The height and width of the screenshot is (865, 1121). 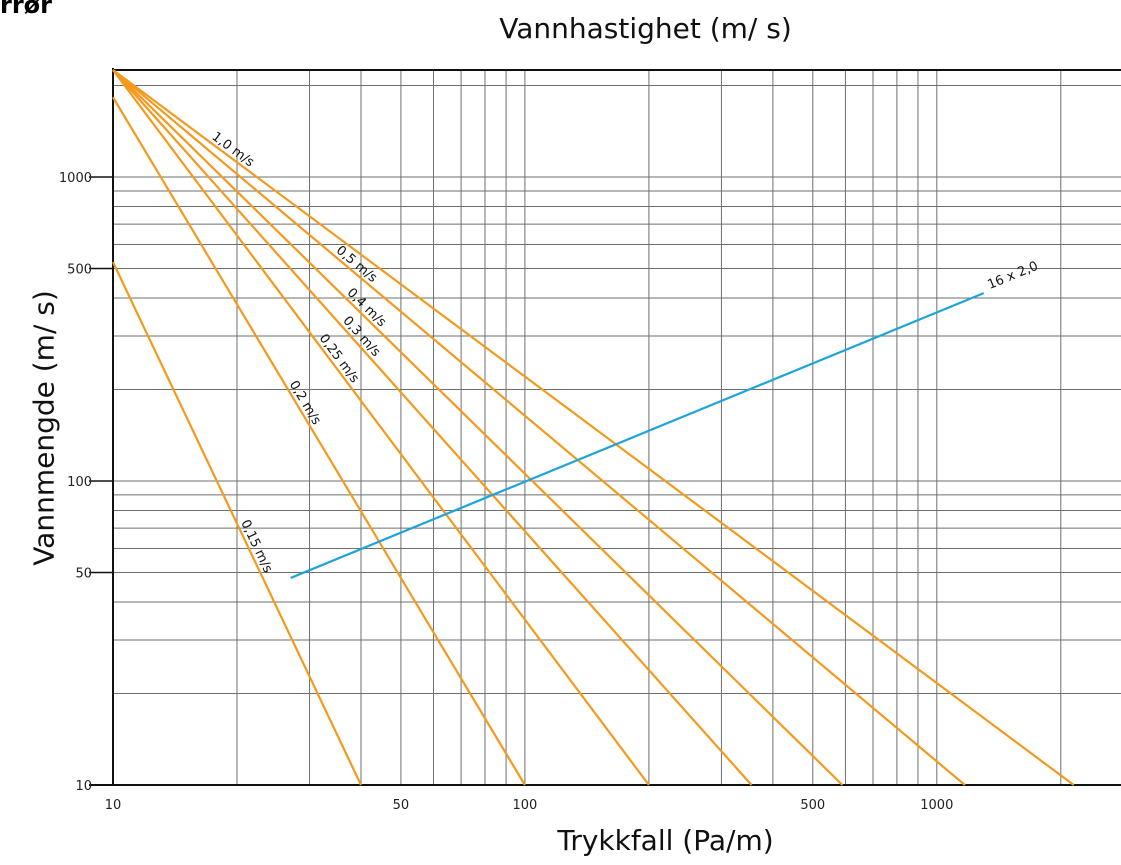 I want to click on y-tick-label: 1000, so click(x=75, y=178).